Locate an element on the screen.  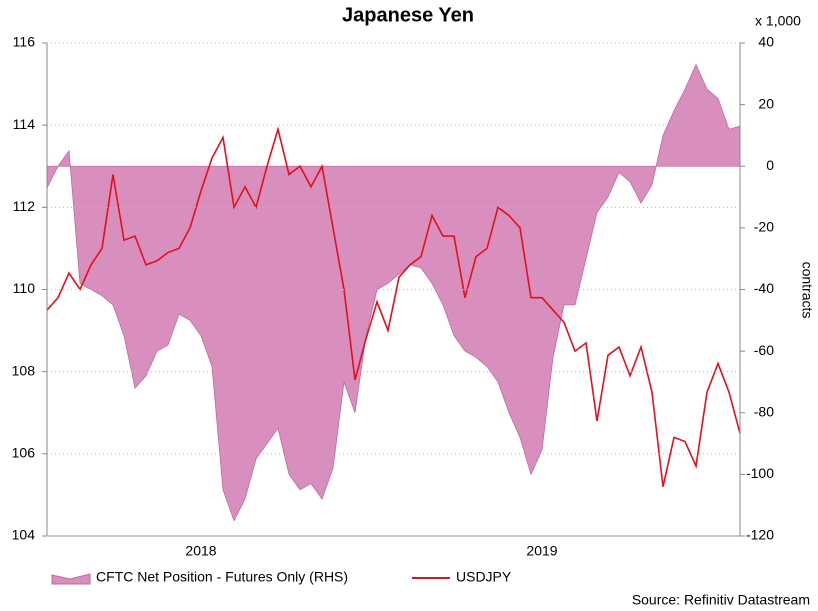
y2-tick-label: -40 is located at coordinates (764, 288).